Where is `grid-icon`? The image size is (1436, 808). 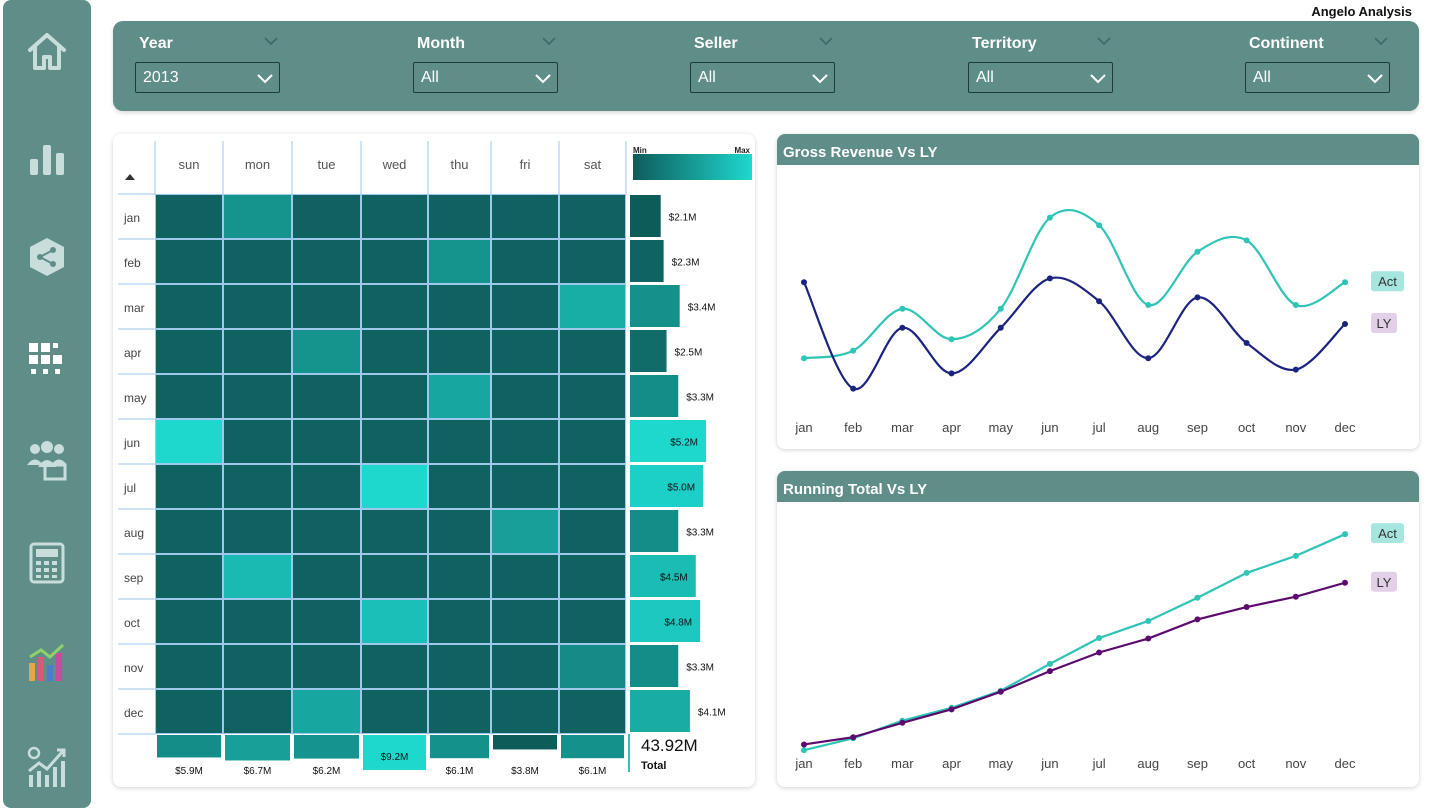 grid-icon is located at coordinates (47, 361).